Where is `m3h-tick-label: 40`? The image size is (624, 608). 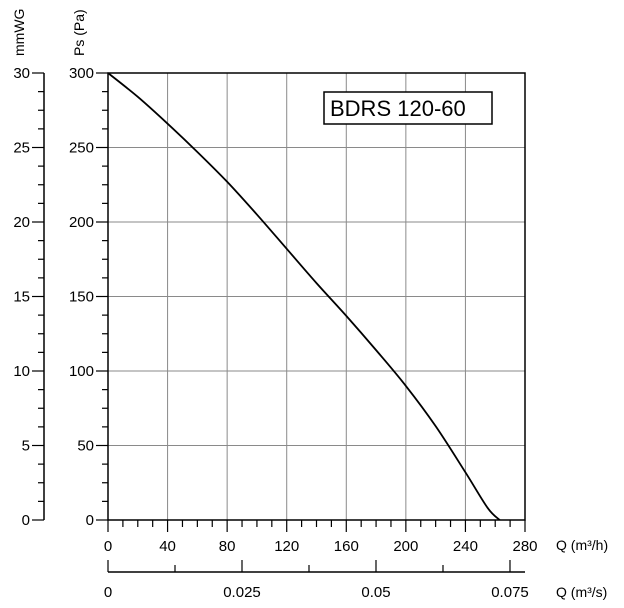 m3h-tick-label: 40 is located at coordinates (167, 546).